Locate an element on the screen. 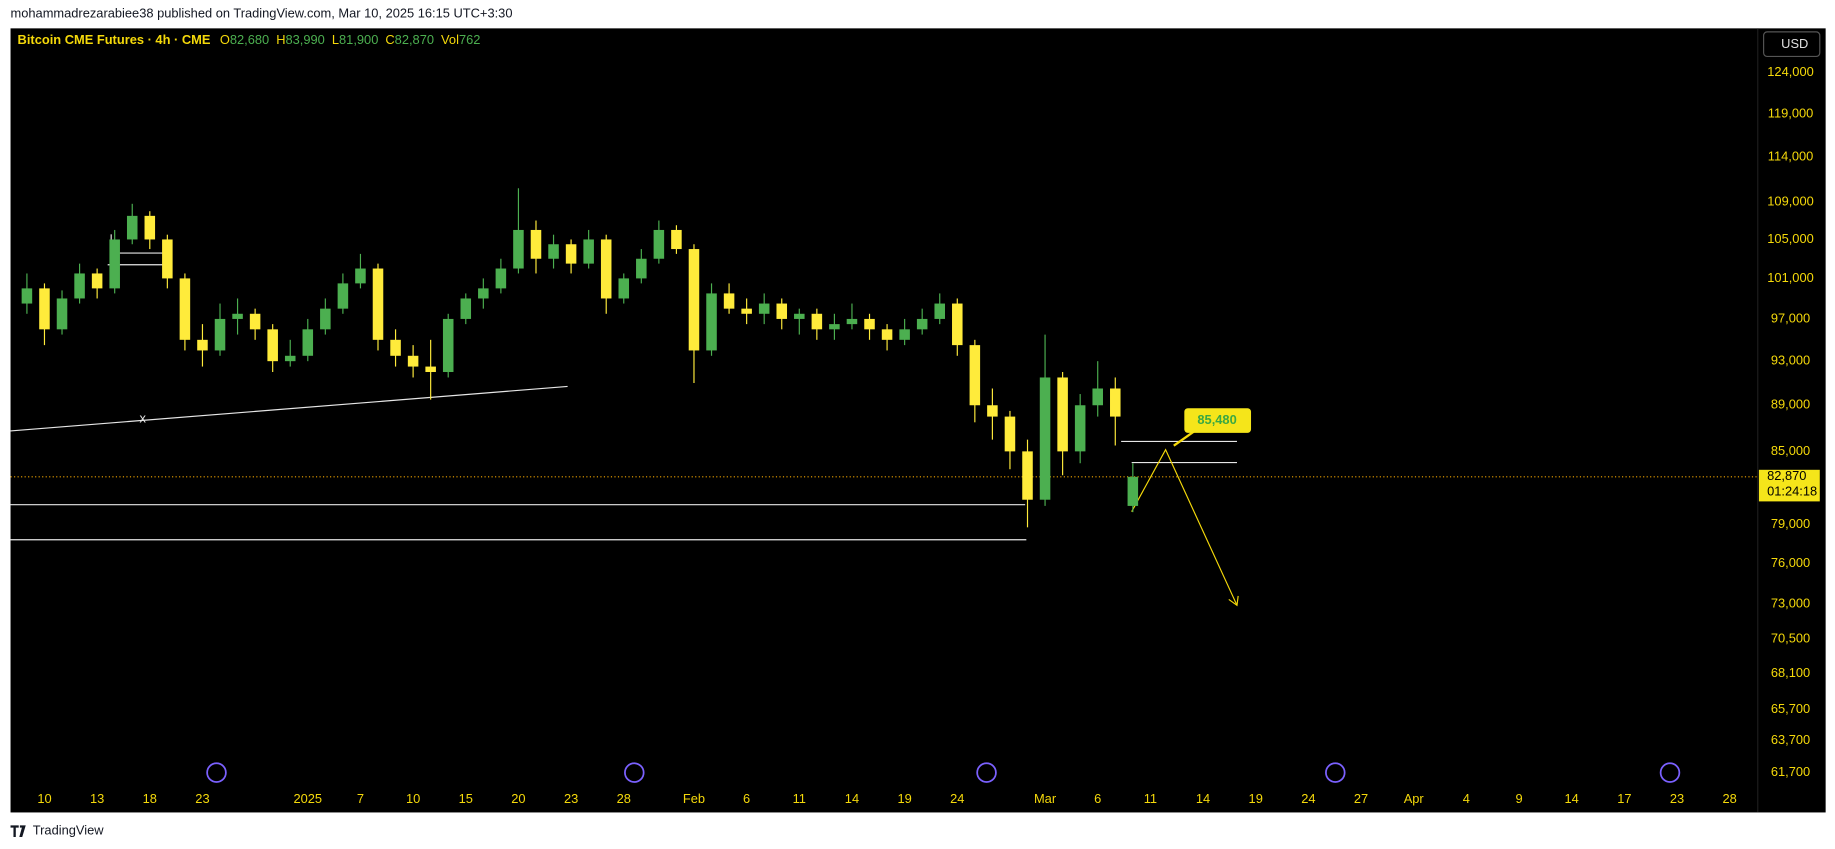 Image resolution: width=1835 pixels, height=849 pixels. x-tick-label: Feb is located at coordinates (694, 798).